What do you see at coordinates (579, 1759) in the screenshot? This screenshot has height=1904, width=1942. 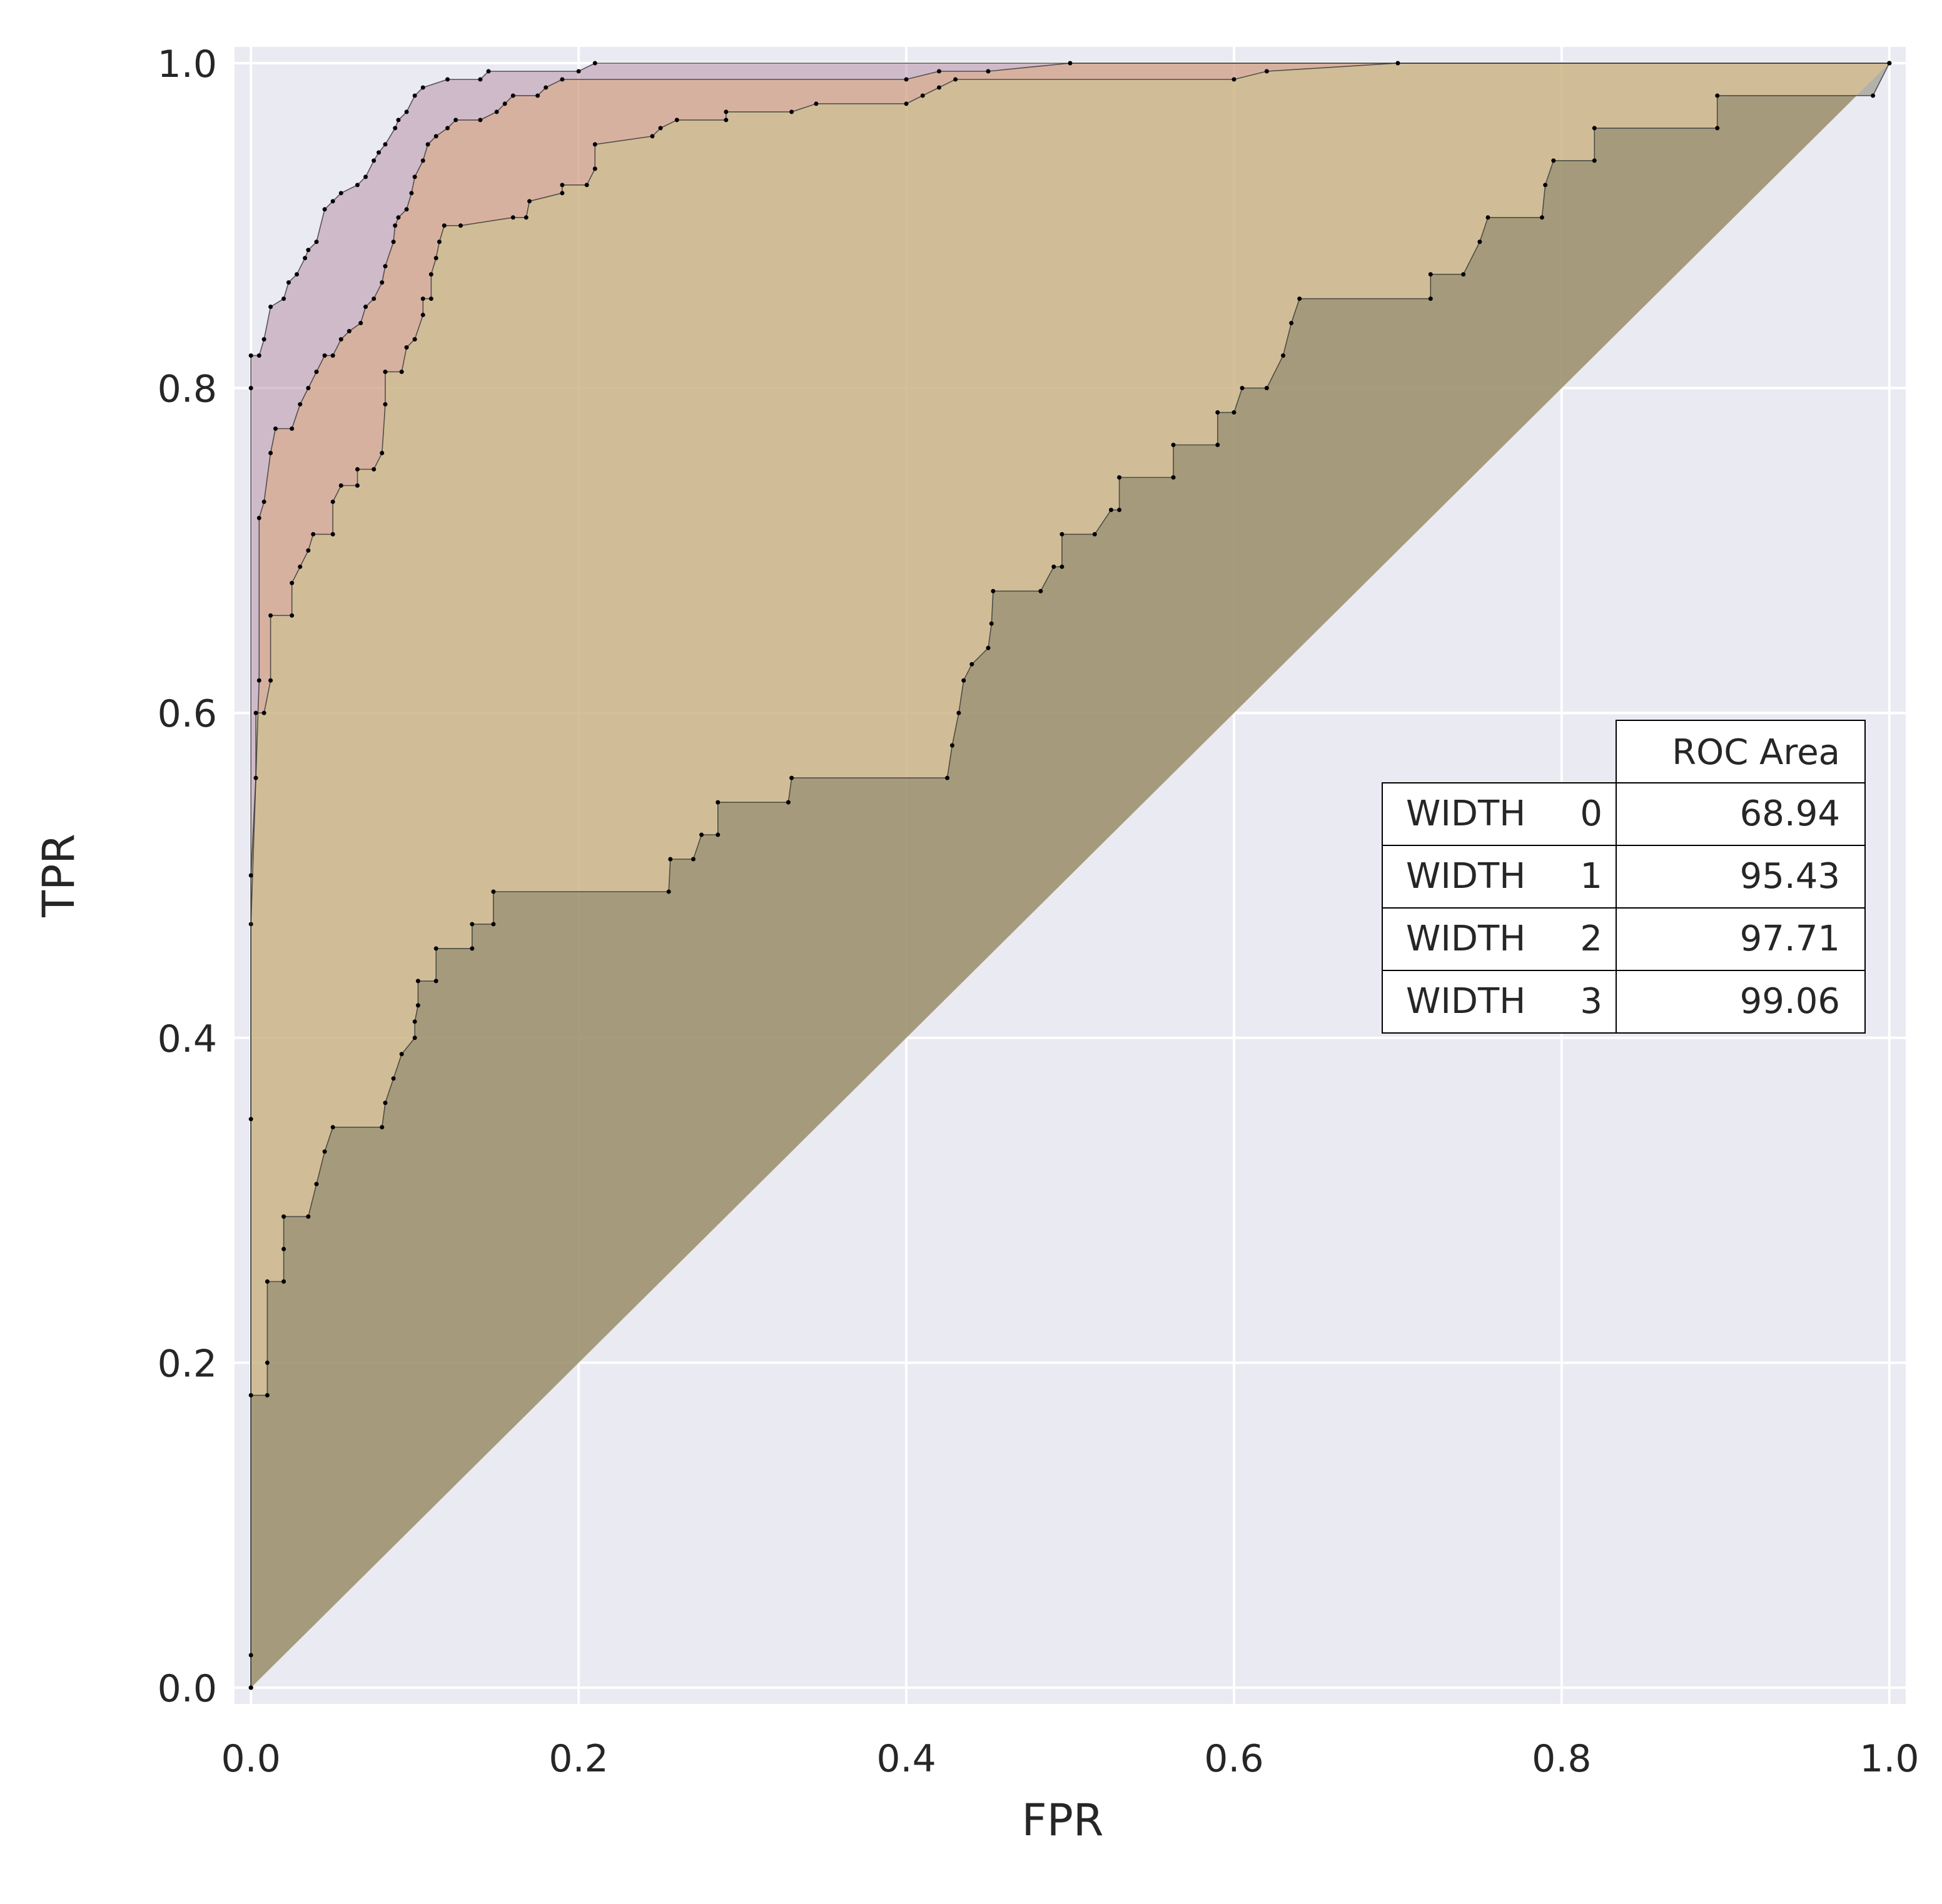 I see `x-tick-label: 0.2` at bounding box center [579, 1759].